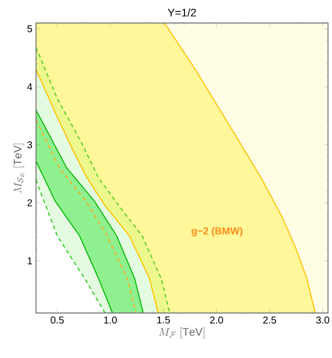 The image size is (332, 358). I want to click on annotation: g−2 (BMW), so click(217, 231).